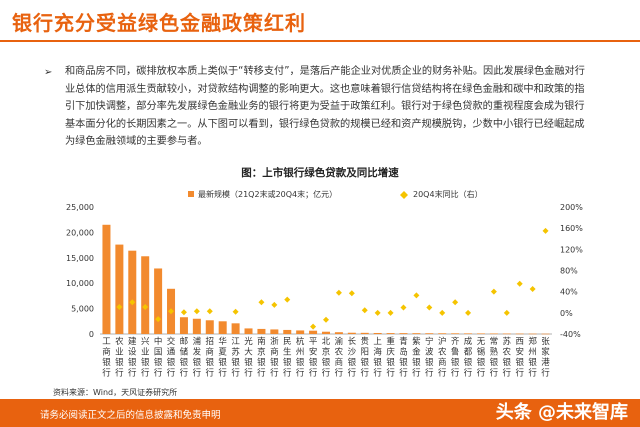  What do you see at coordinates (507, 341) in the screenshot?
I see `x-tick-label: 苏` at bounding box center [507, 341].